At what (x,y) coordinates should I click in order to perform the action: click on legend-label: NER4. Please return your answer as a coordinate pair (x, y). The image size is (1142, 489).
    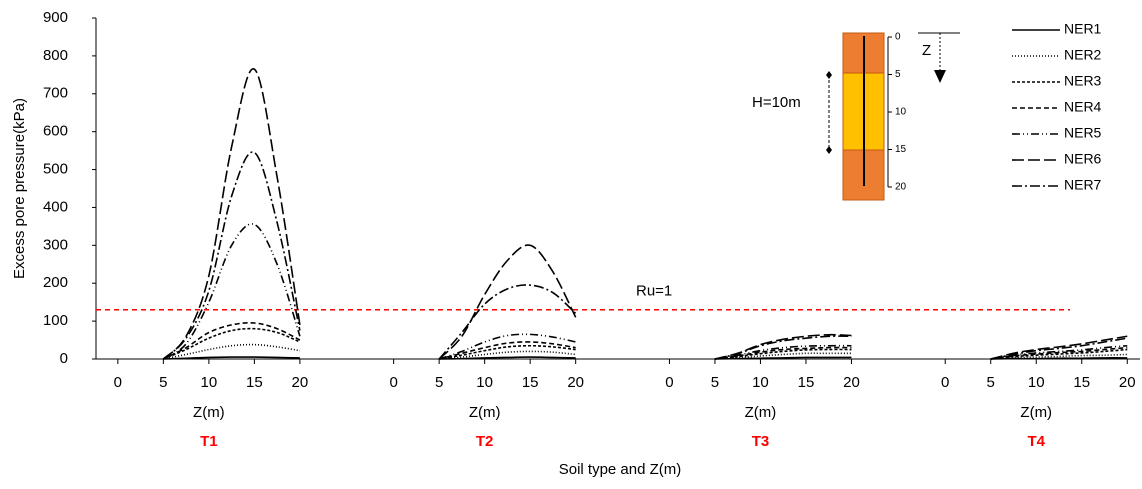
    Looking at the image, I should click on (1083, 107).